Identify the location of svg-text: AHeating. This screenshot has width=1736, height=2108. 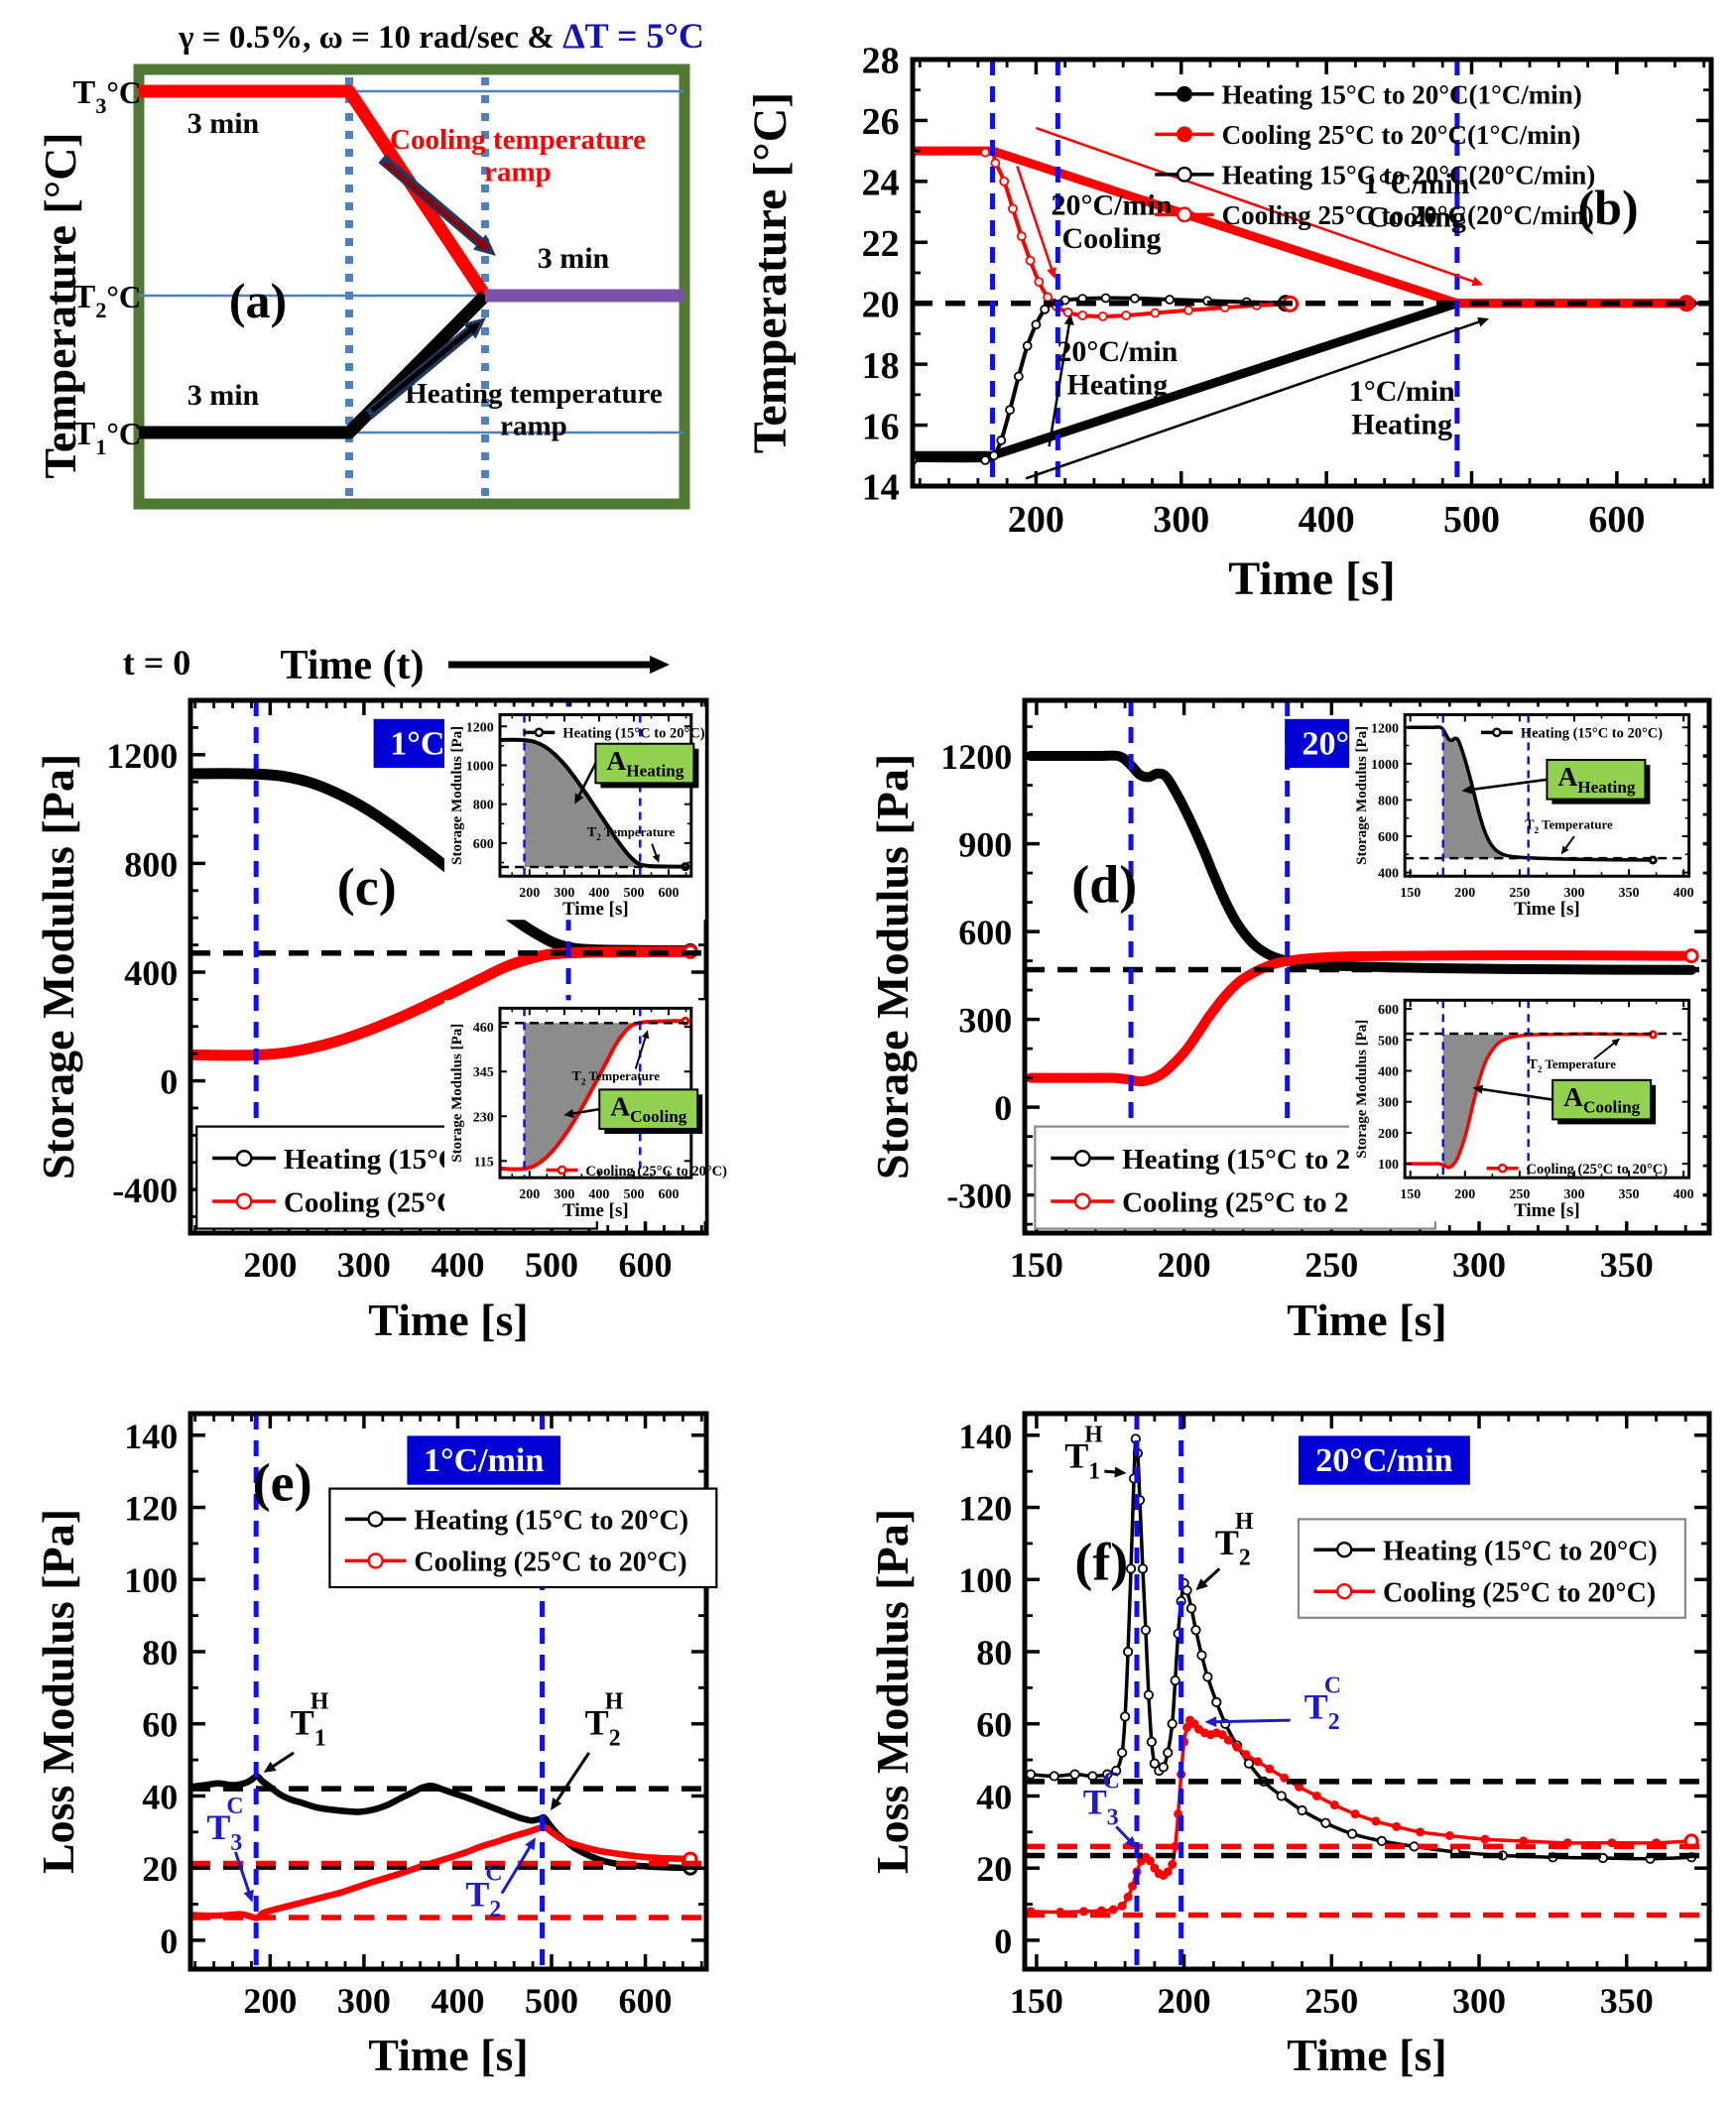
(644, 763).